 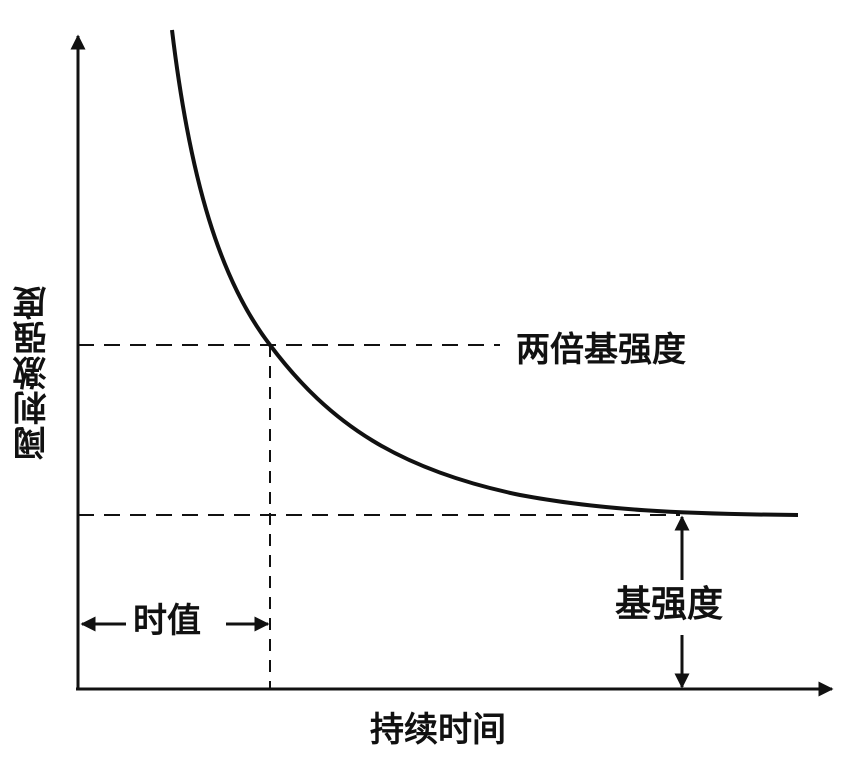 I want to click on chronaxie-label: 时值, so click(x=167, y=621).